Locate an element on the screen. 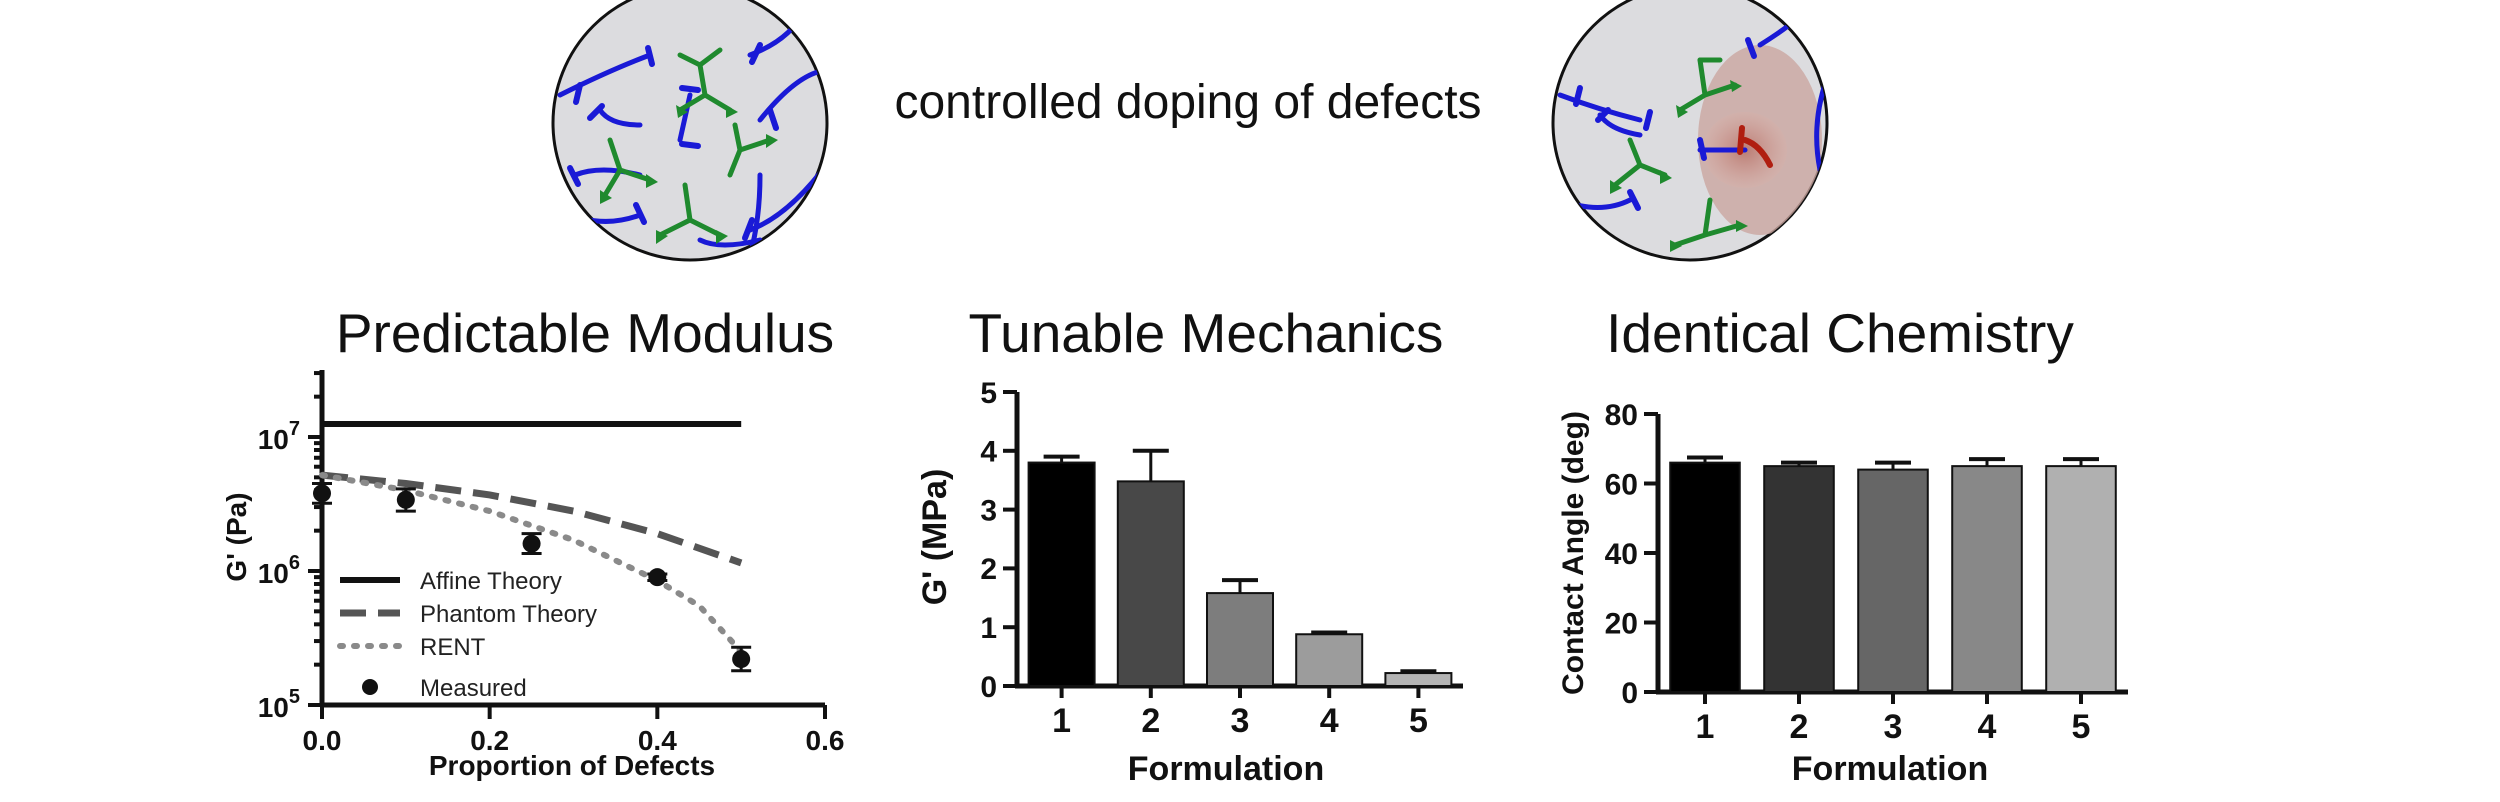 Image resolution: width=2500 pixels, height=802 pixels. c2-x-tick-label: 2 is located at coordinates (1150, 721).